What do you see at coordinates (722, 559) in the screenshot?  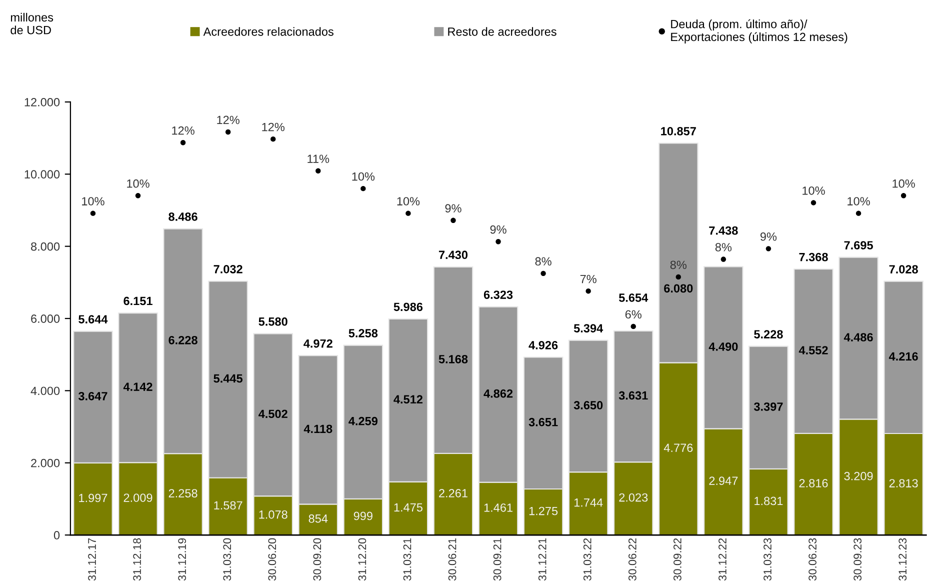 I see `x-tick-label: 31.12.22` at bounding box center [722, 559].